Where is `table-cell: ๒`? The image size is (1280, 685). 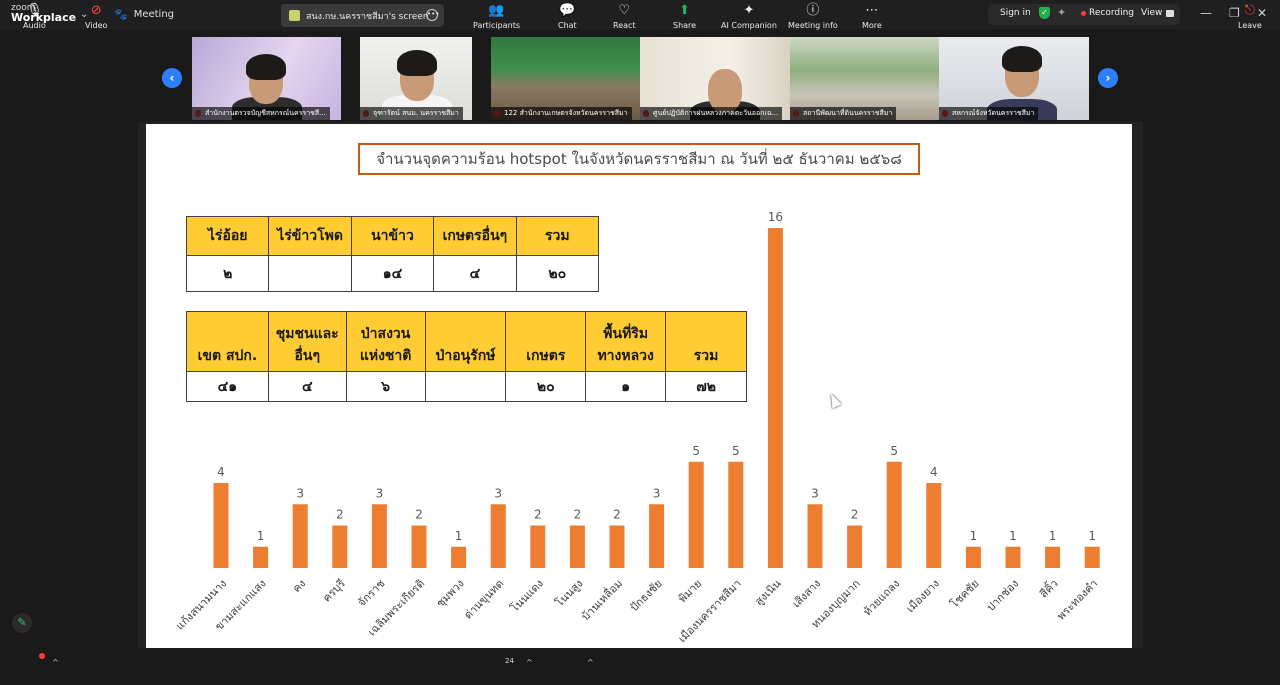 table-cell: ๒ is located at coordinates (227, 273).